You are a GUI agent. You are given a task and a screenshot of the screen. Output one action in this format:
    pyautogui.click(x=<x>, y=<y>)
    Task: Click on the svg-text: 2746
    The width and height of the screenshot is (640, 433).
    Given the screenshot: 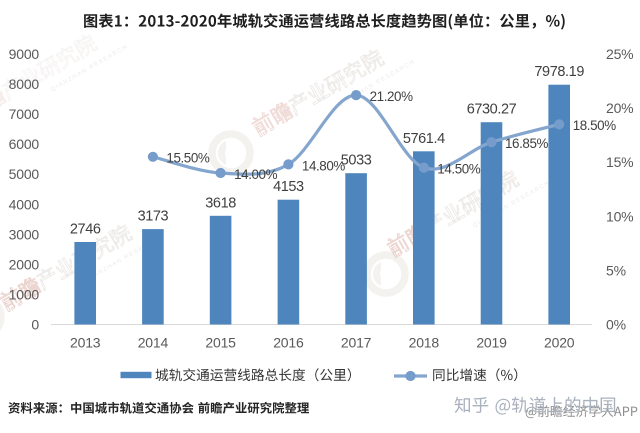 What is the action you would take?
    pyautogui.click(x=85, y=230)
    